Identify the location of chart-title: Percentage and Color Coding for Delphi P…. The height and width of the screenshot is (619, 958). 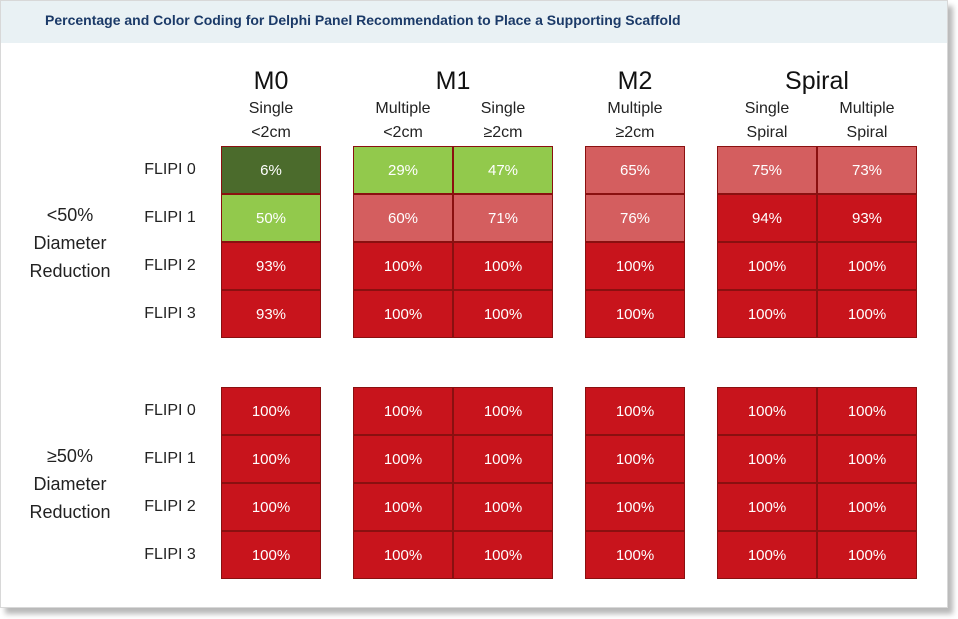
(363, 20).